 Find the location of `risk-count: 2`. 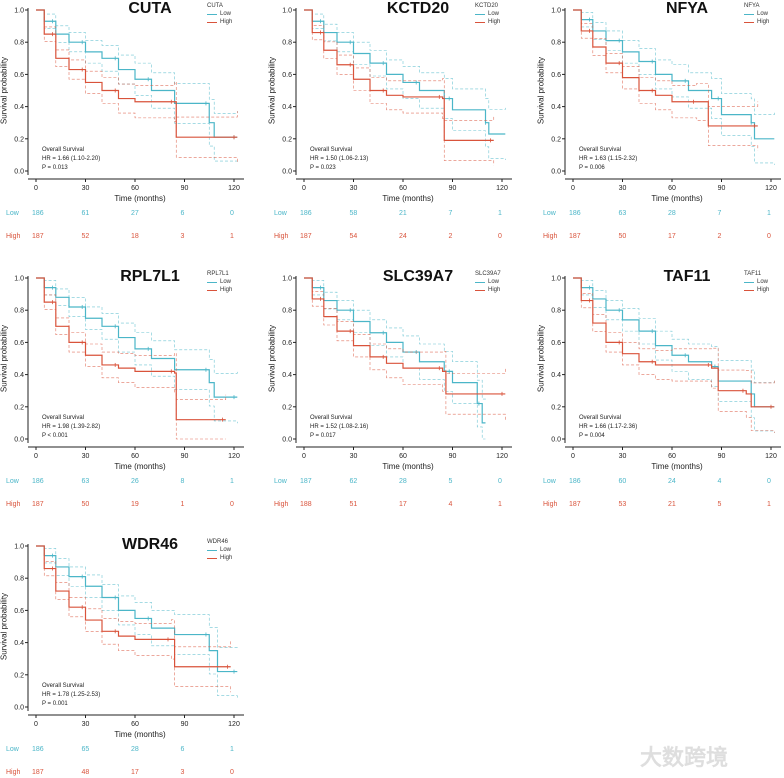

risk-count: 2 is located at coordinates (719, 236).